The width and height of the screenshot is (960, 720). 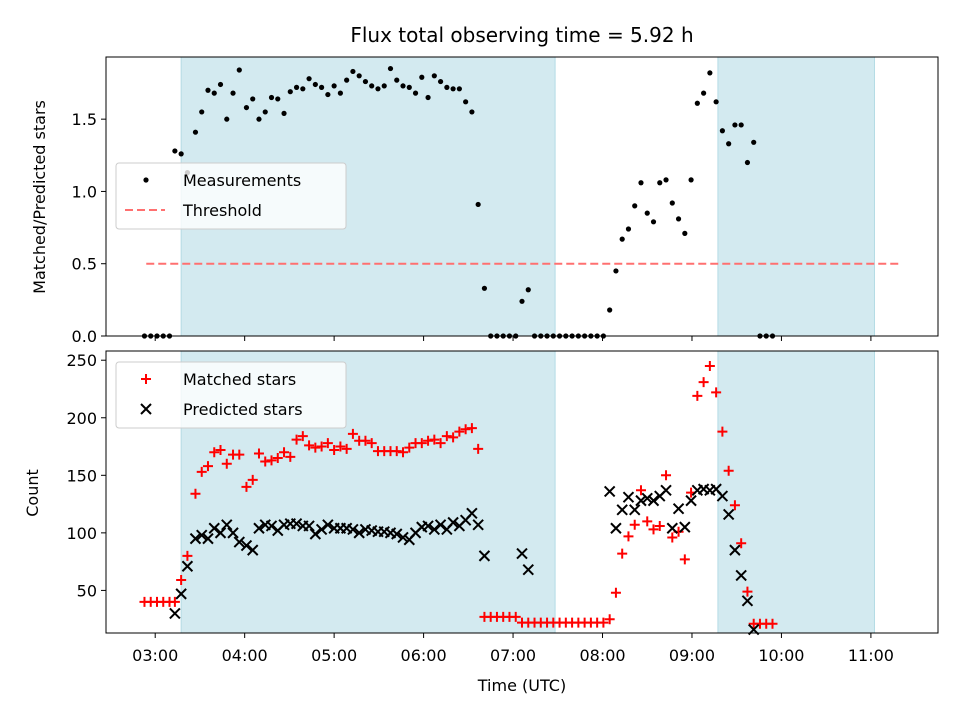 I want to click on y-tick-label: 150, so click(x=81, y=475).